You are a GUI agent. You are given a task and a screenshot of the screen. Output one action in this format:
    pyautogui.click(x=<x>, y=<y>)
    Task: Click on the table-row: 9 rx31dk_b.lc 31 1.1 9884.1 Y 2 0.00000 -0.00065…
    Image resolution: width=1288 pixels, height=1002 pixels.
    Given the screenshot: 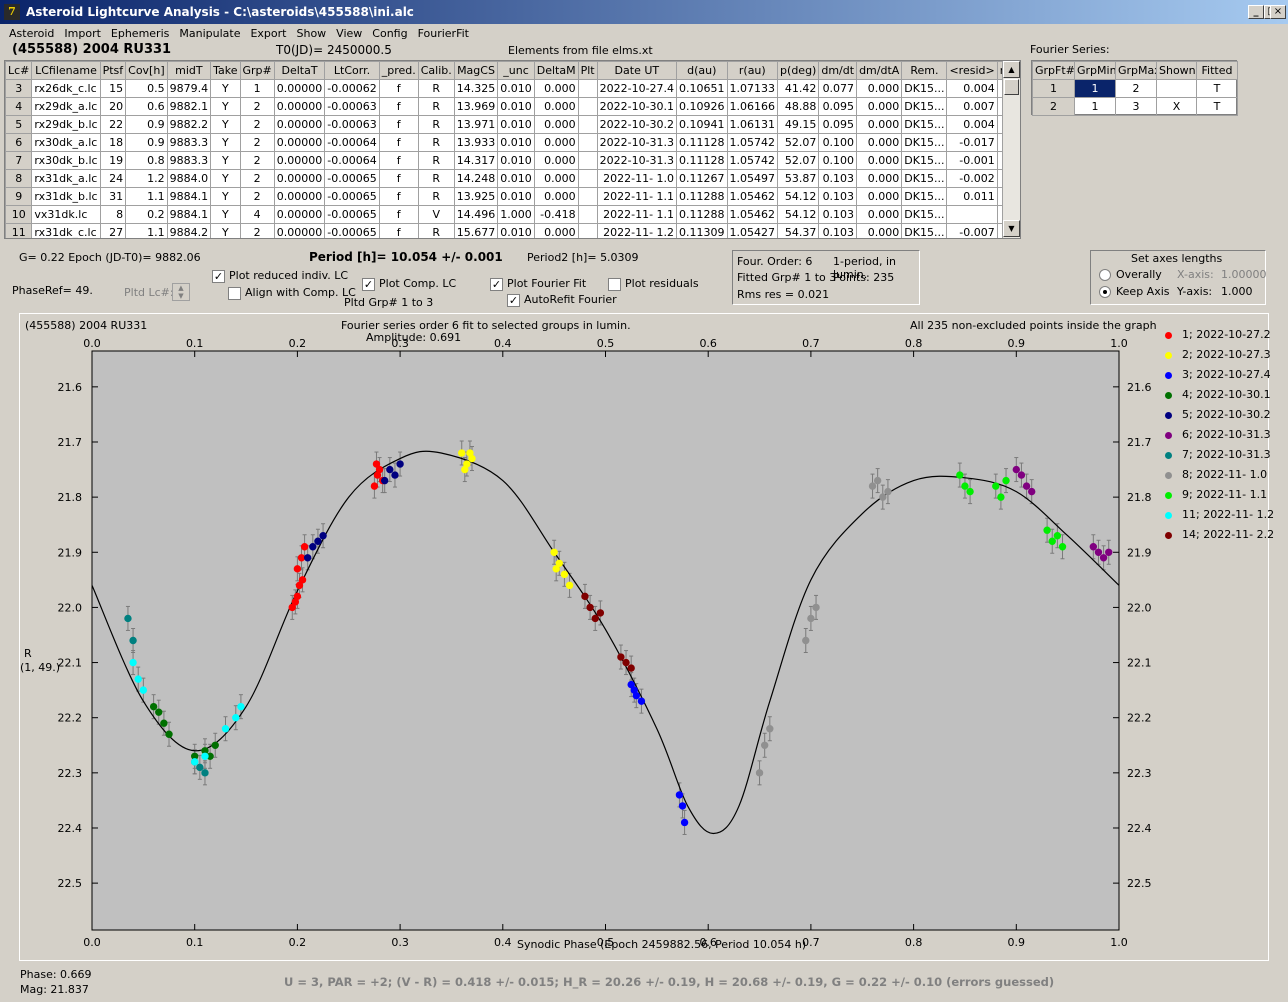 What is the action you would take?
    pyautogui.click(x=512, y=196)
    